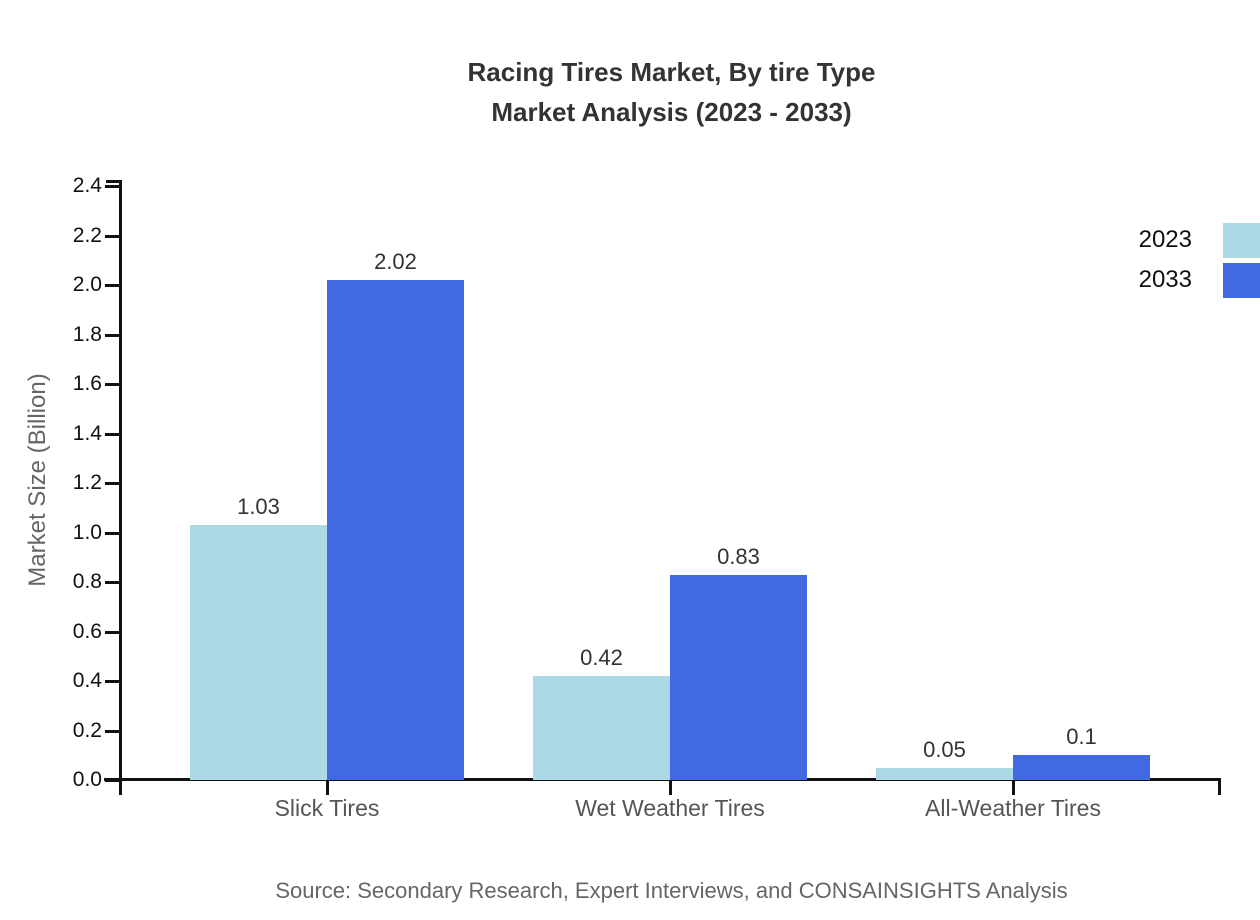 This screenshot has width=1260, height=920. What do you see at coordinates (671, 72) in the screenshot?
I see `chart-title-line1: Racing Tires Market, By tire Type` at bounding box center [671, 72].